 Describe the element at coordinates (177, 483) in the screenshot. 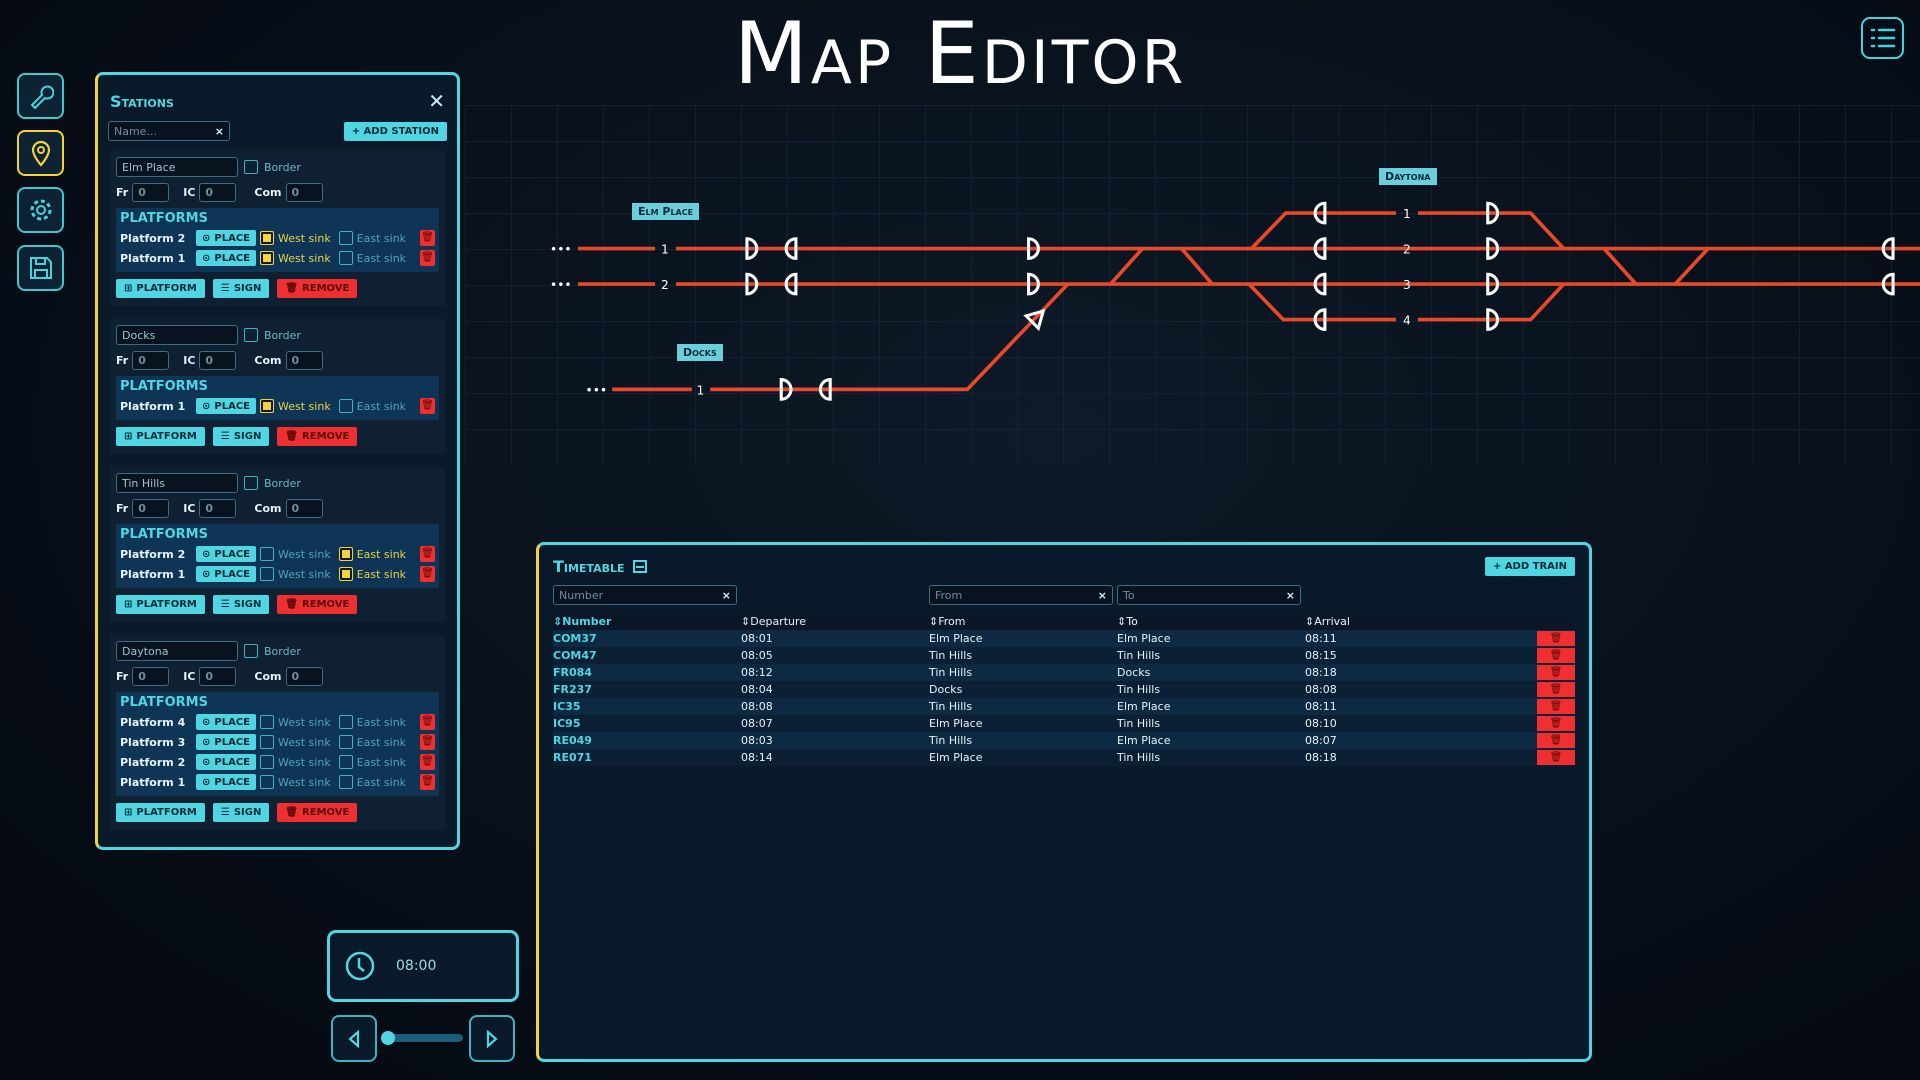

I see `station-name-input: Tin Hills` at that location.